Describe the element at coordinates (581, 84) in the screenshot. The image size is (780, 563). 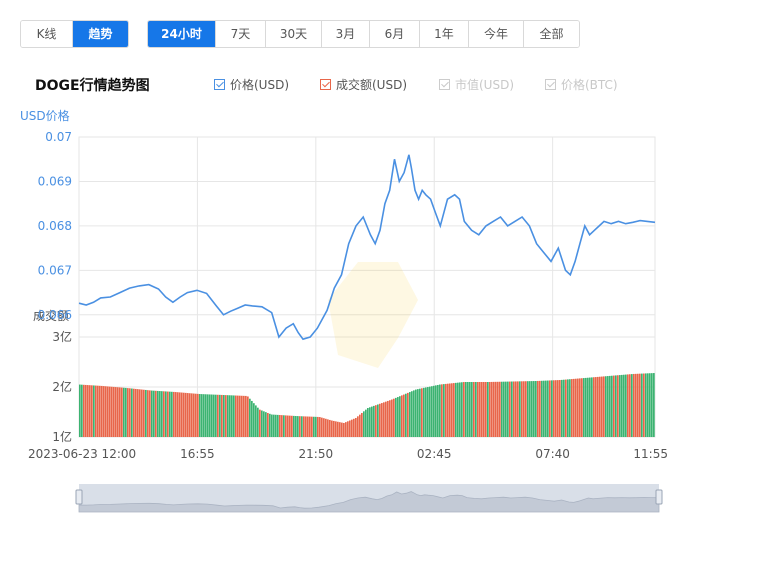
I see `legend-price-btc: 价格(BTC)` at that location.